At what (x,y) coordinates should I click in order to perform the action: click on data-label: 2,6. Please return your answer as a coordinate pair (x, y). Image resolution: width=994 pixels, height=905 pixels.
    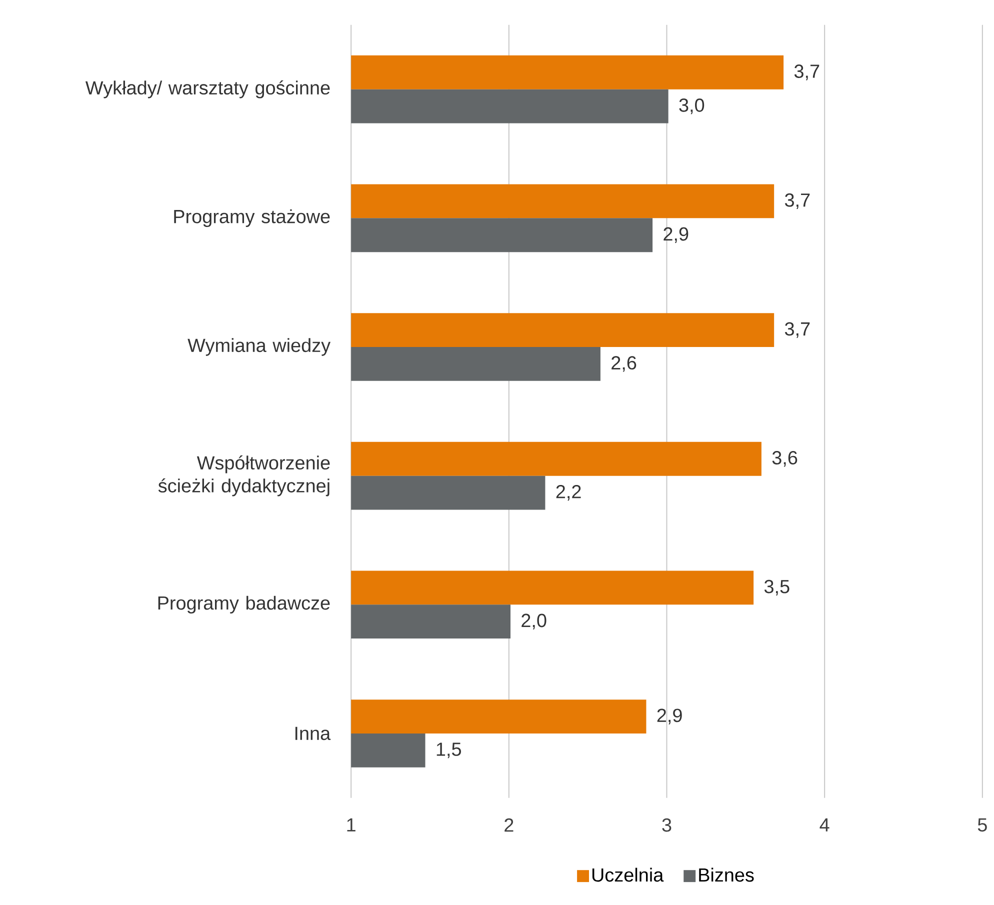
    Looking at the image, I should click on (624, 364).